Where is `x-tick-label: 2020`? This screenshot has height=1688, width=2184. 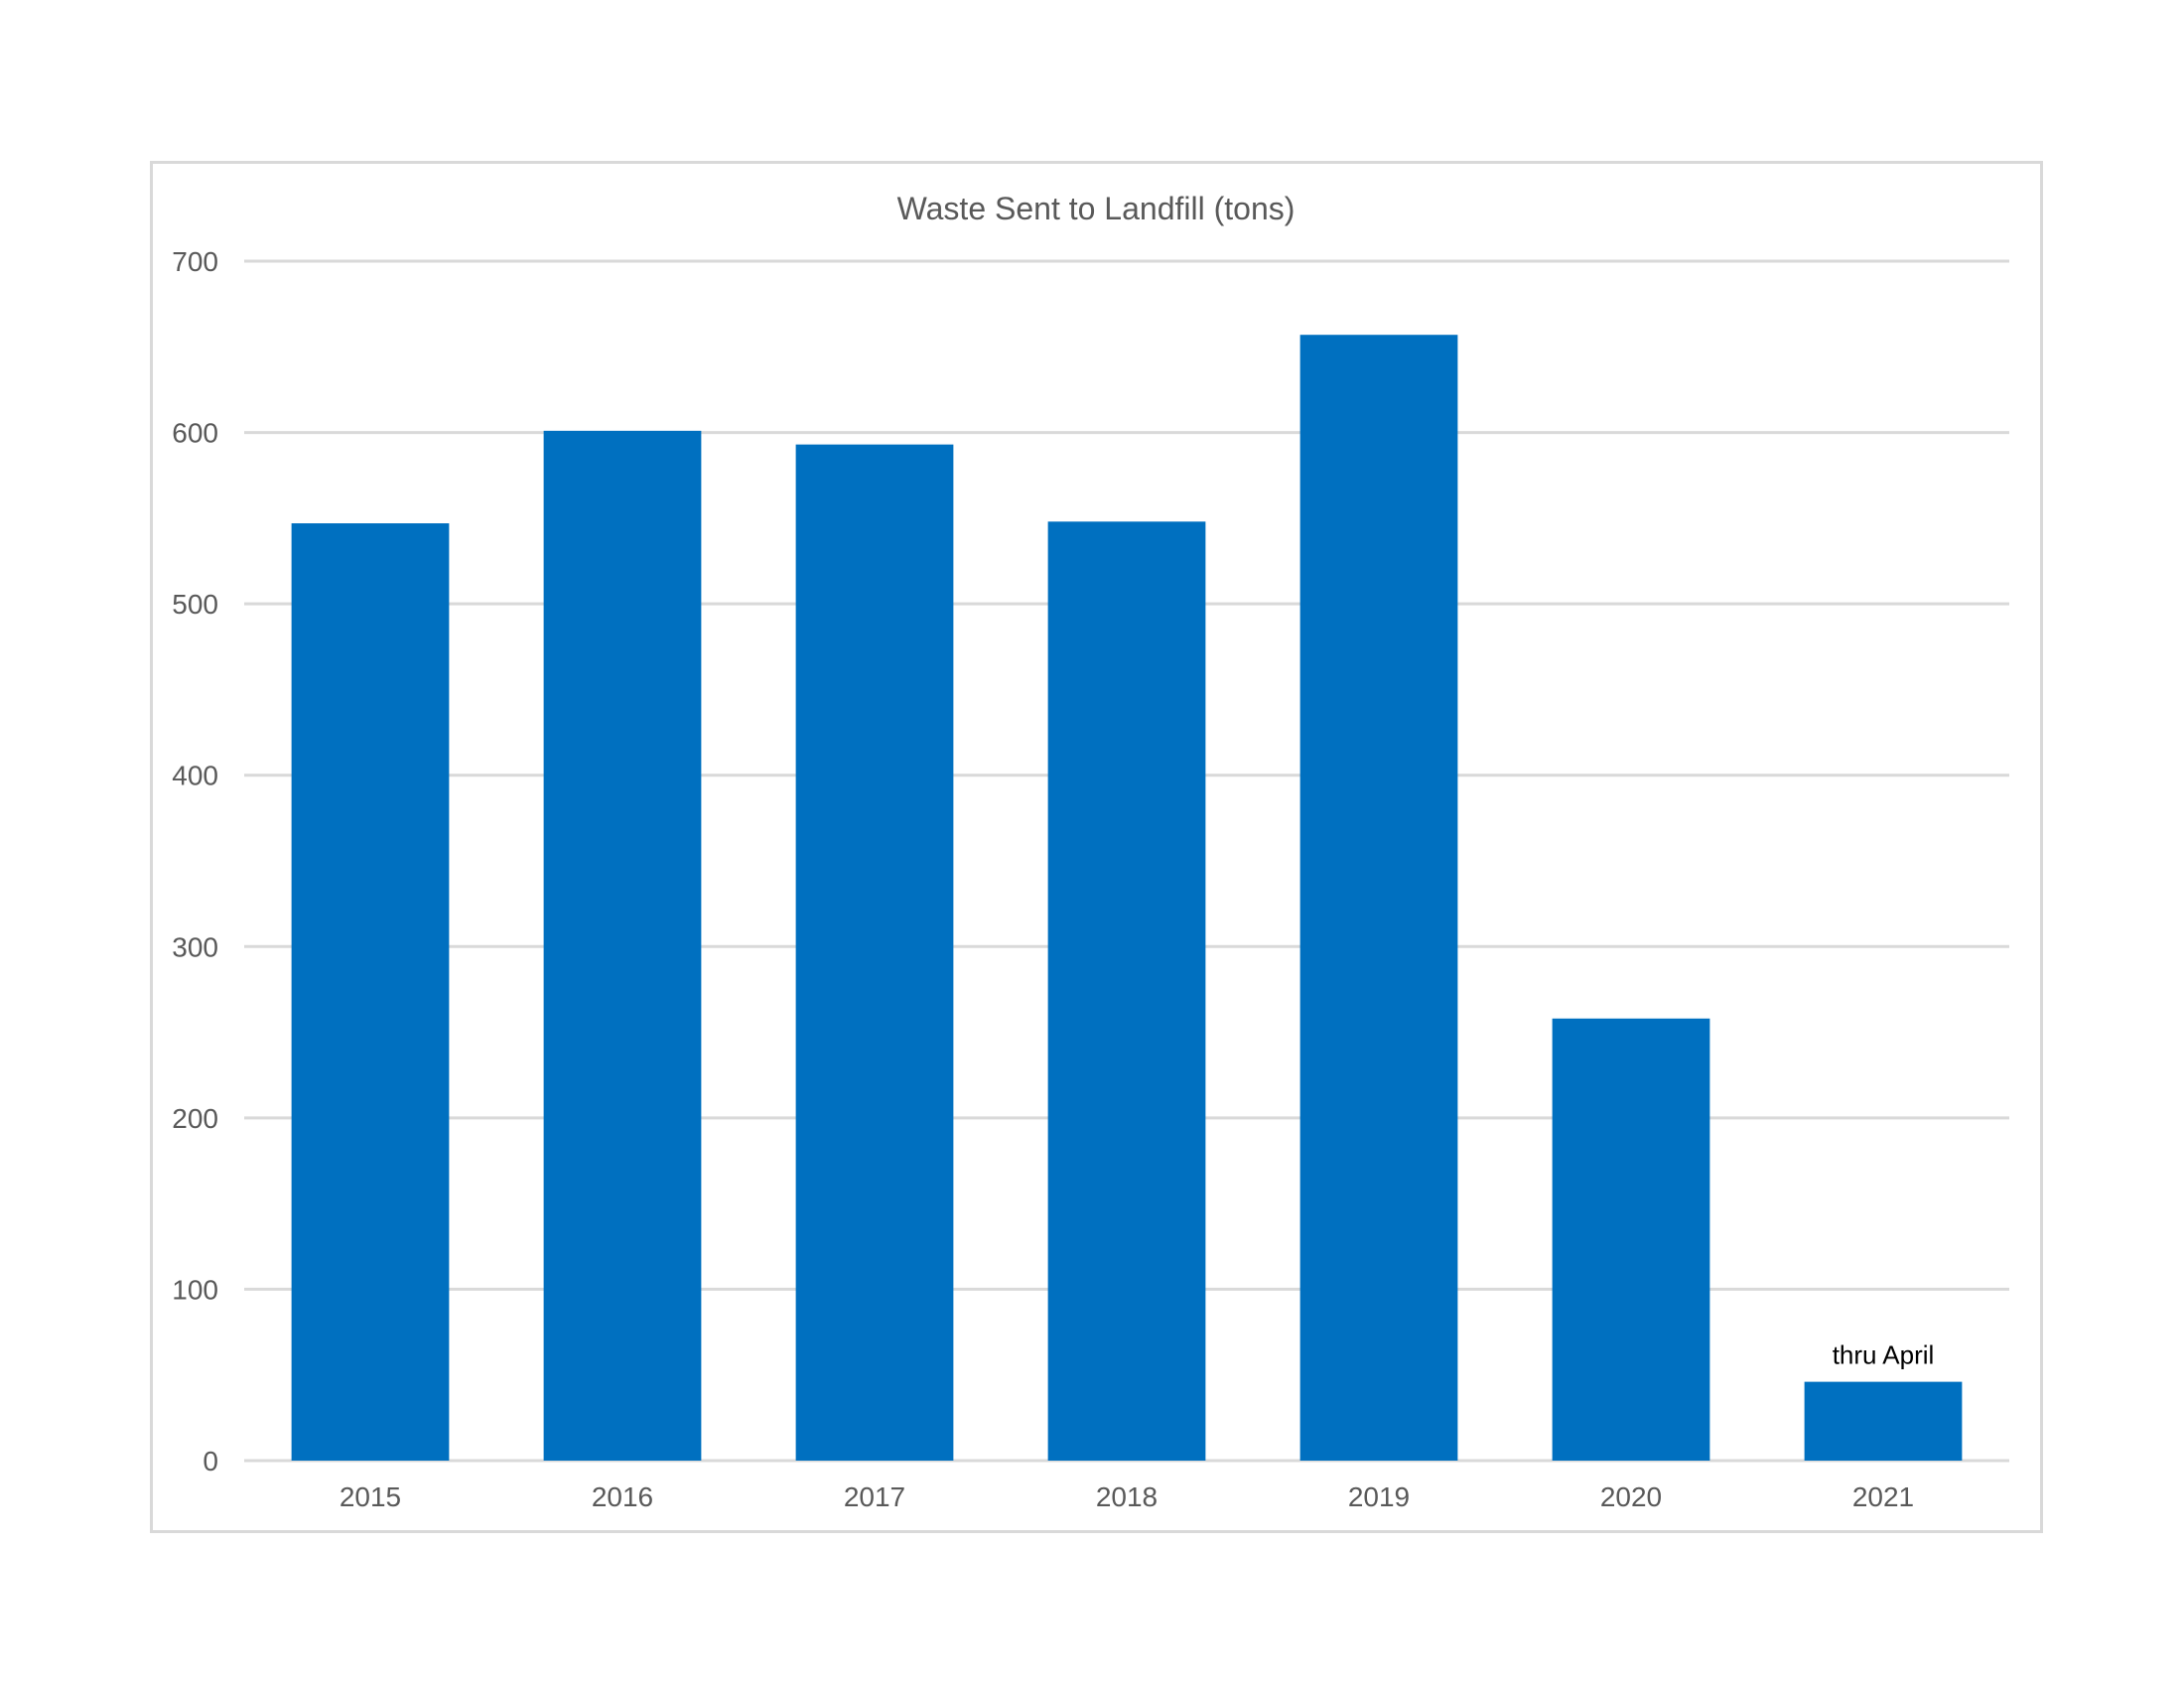 x-tick-label: 2020 is located at coordinates (1631, 1496).